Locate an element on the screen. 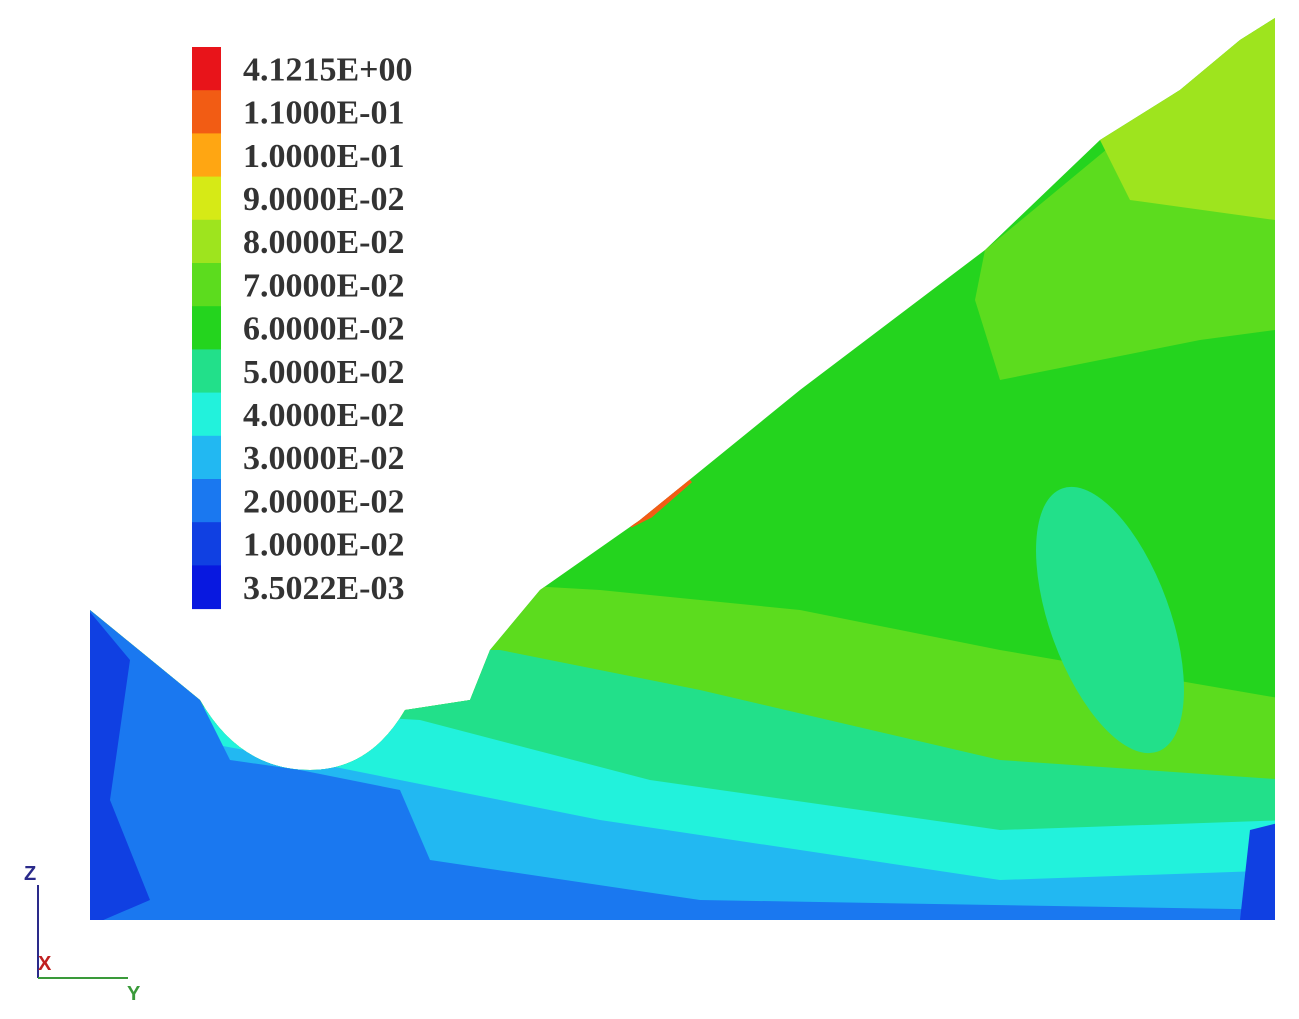 The image size is (1299, 1019). legend-label: 8.0000E-02 is located at coordinates (324, 242).